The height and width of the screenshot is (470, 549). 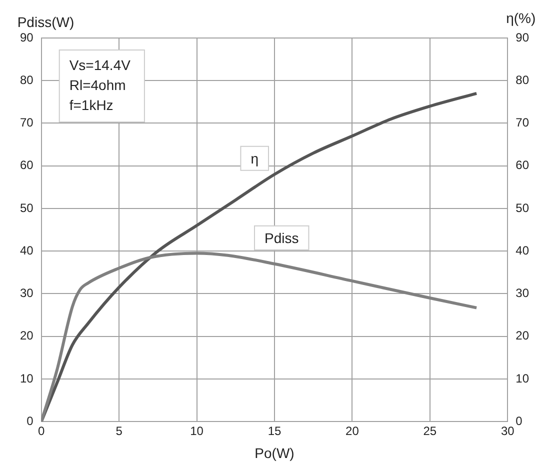 I want to click on y2-tick-label: 20, so click(x=523, y=335).